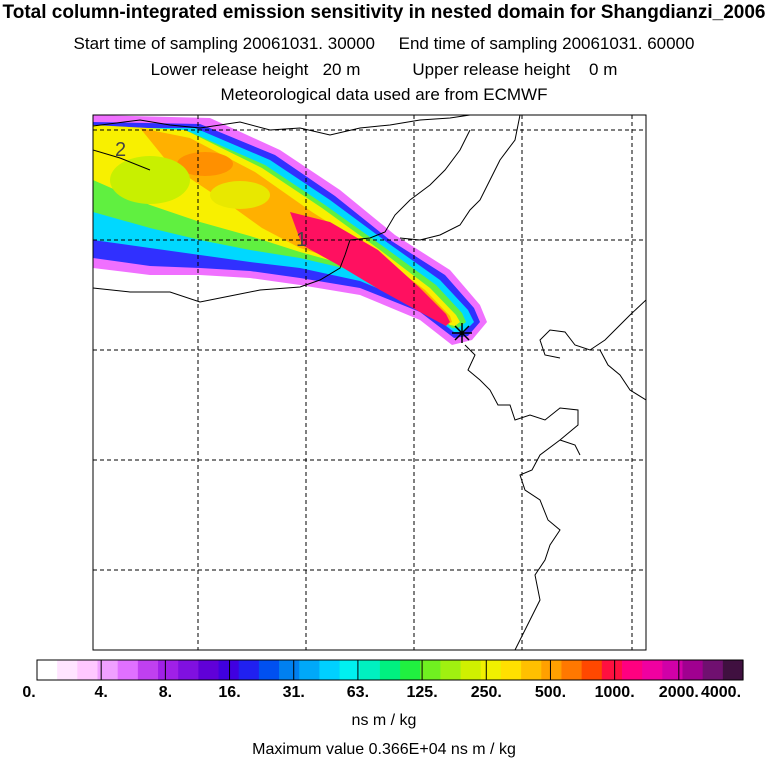 The image size is (768, 768). Describe the element at coordinates (120, 150) in the screenshot. I see `contour-label-2: 2` at that location.